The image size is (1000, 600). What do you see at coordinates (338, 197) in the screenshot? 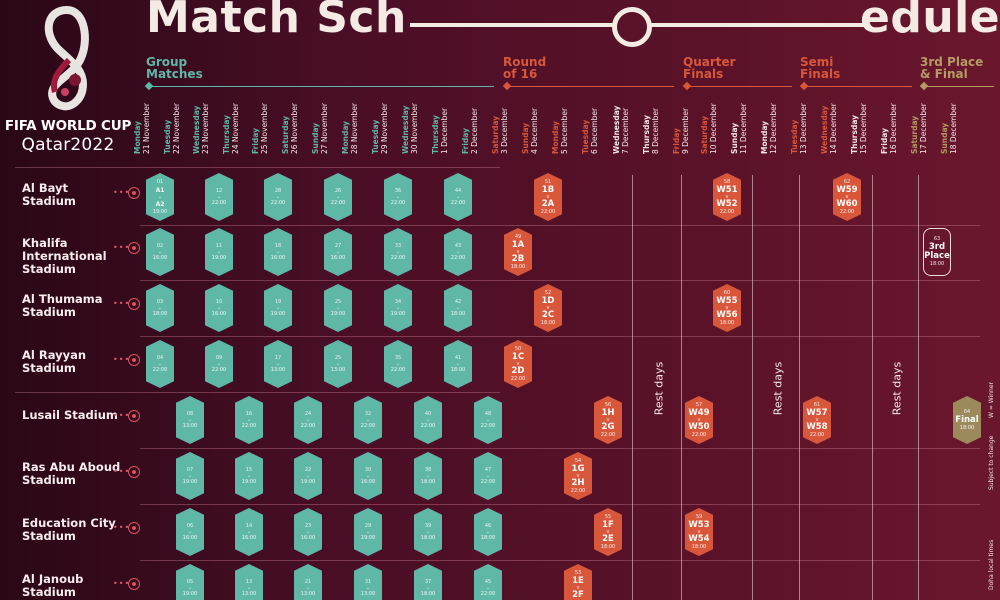
I see `match-badge-26: 26 ⌄ 22:00` at bounding box center [338, 197].